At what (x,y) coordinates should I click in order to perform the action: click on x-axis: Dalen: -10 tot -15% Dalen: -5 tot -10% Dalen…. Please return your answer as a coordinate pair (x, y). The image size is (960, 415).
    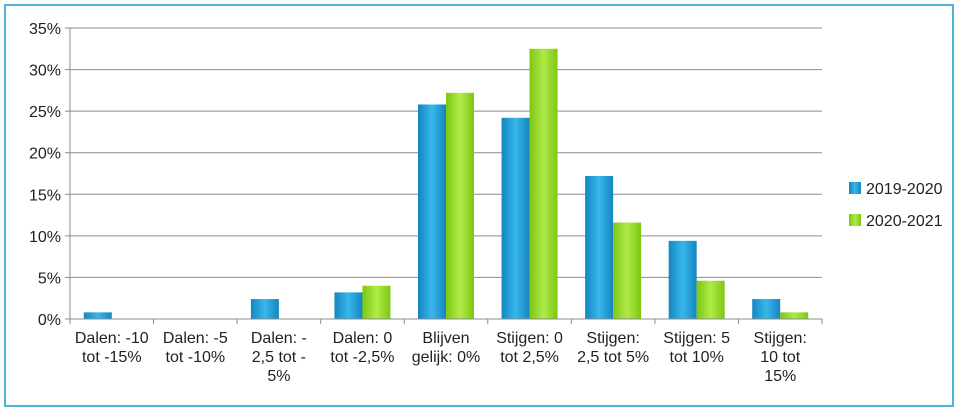
    Looking at the image, I should click on (446, 351).